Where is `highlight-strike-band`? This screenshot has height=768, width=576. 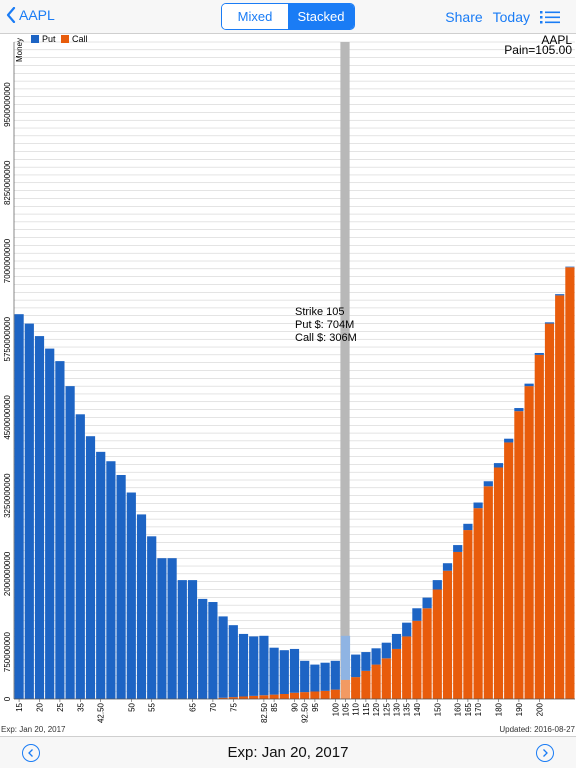
highlight-strike-band is located at coordinates (345, 370).